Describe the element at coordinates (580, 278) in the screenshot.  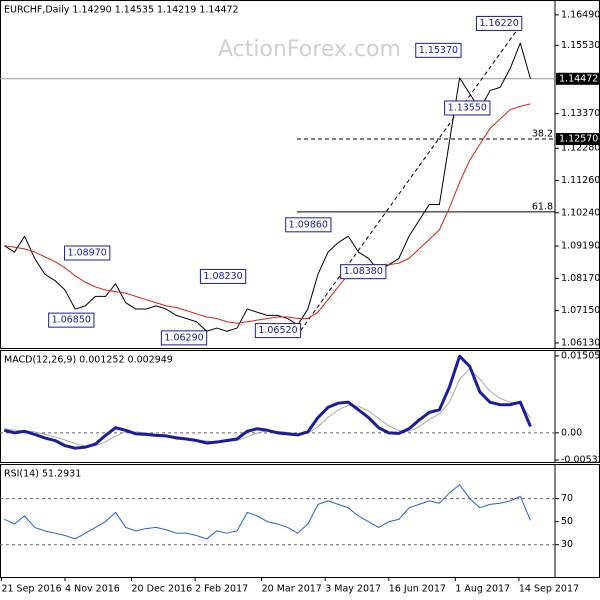
I see `y-tick-label: 1.08170` at that location.